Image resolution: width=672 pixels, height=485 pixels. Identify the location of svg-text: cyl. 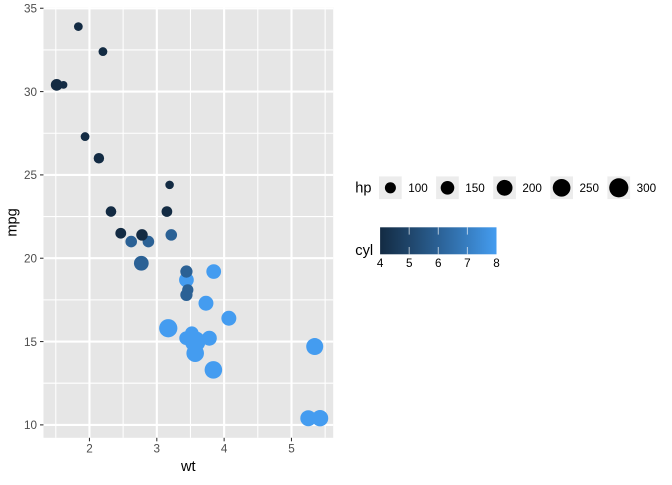
(364, 251).